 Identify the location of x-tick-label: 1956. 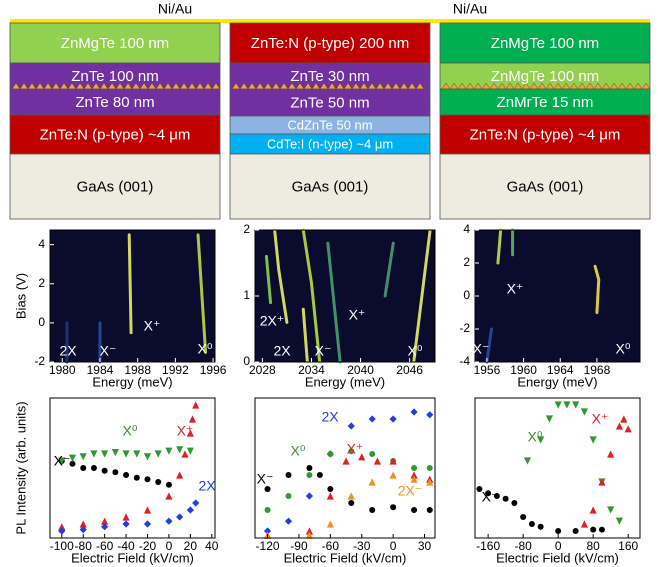
(487, 370).